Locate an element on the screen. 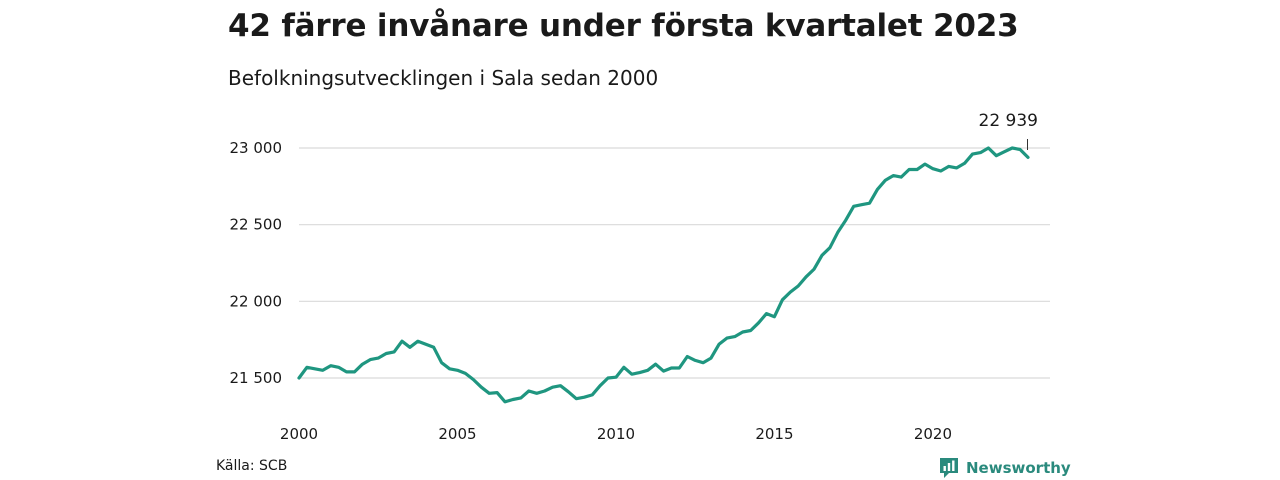  y-tick-label: 22 000 is located at coordinates (256, 301).